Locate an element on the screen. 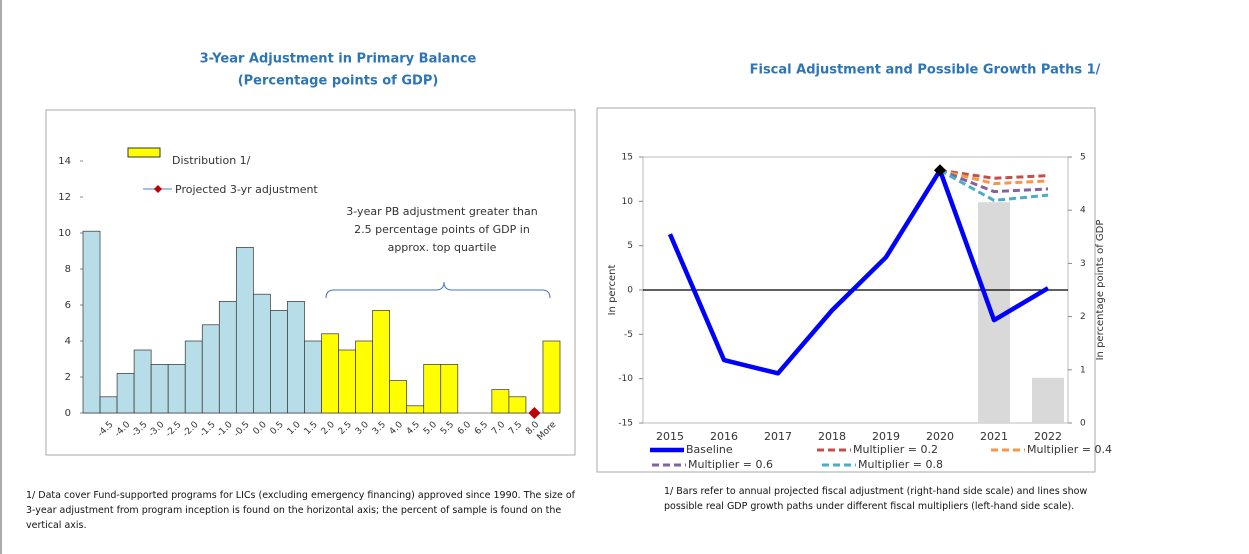 This screenshot has height=554, width=1249. y-tick-label: 12 is located at coordinates (64, 197).